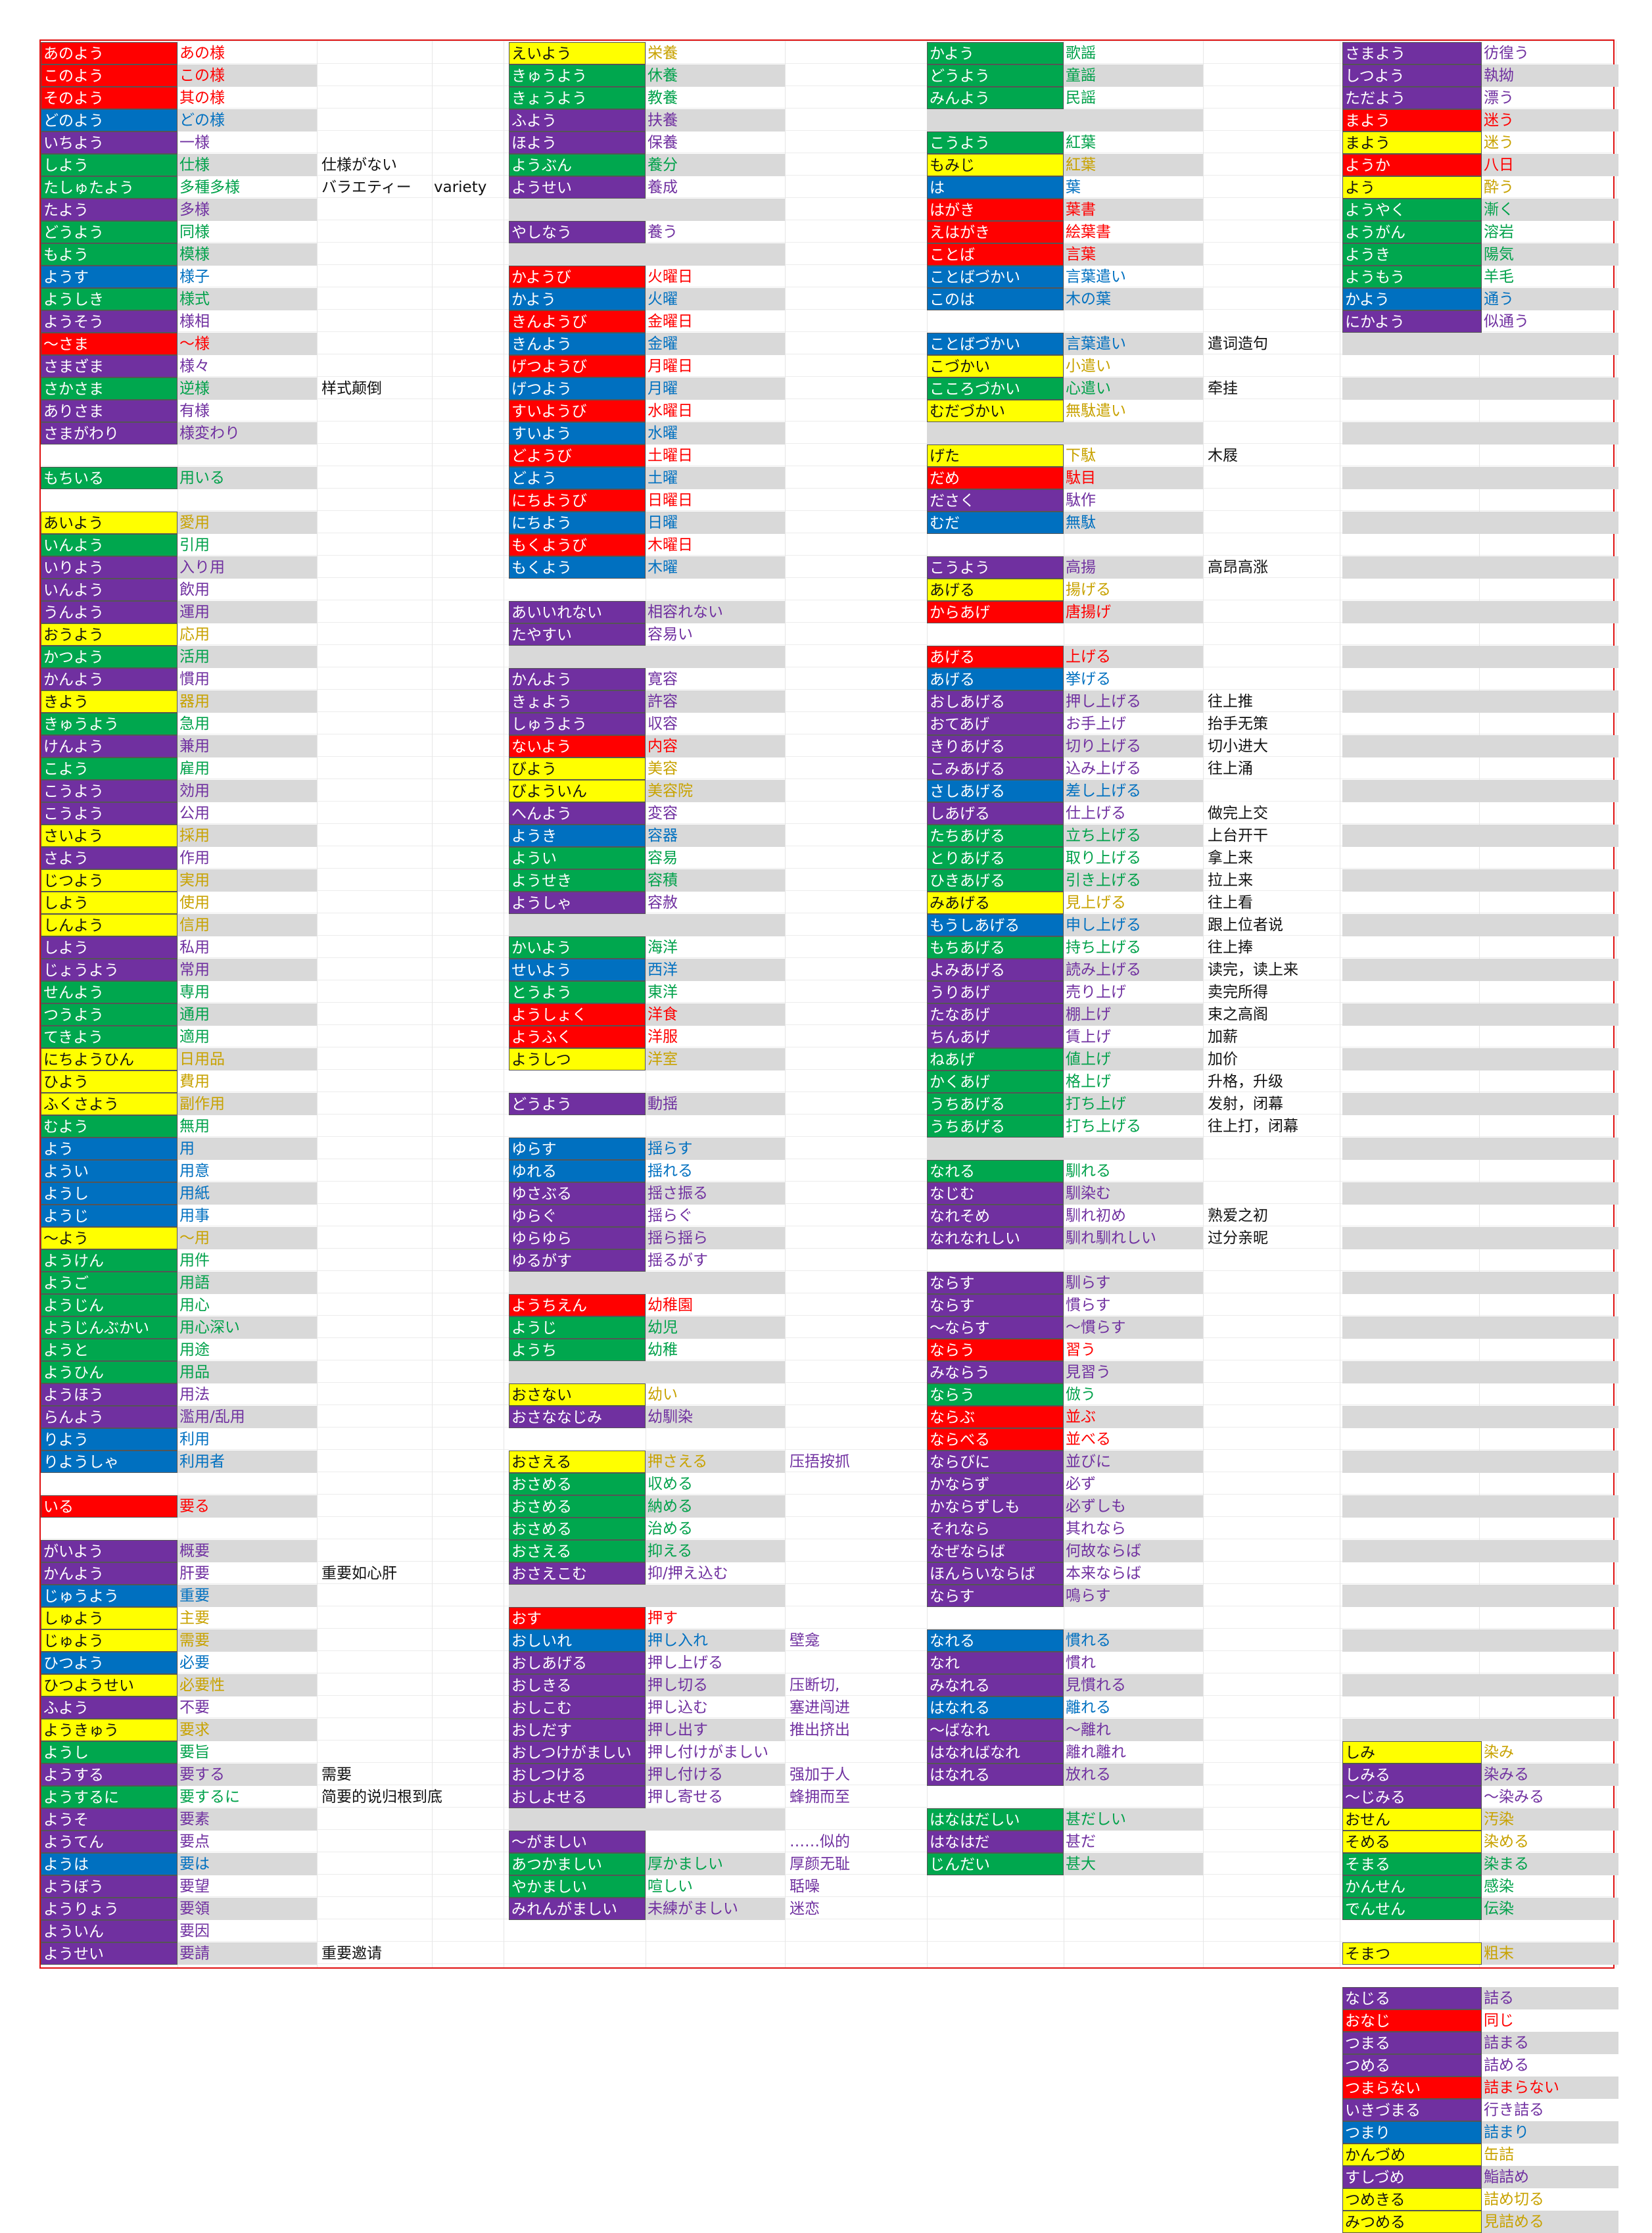  Describe the element at coordinates (1103, 791) in the screenshot. I see `kanji-cell: 差し上げる` at that location.